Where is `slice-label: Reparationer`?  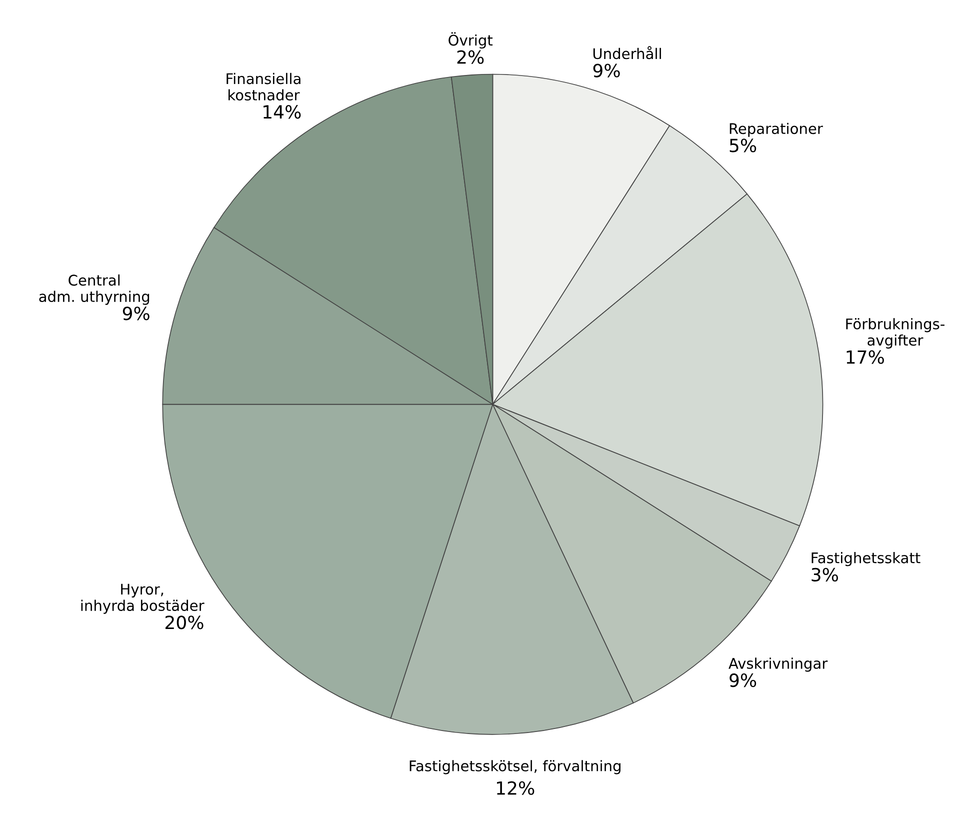
slice-label: Reparationer is located at coordinates (776, 129).